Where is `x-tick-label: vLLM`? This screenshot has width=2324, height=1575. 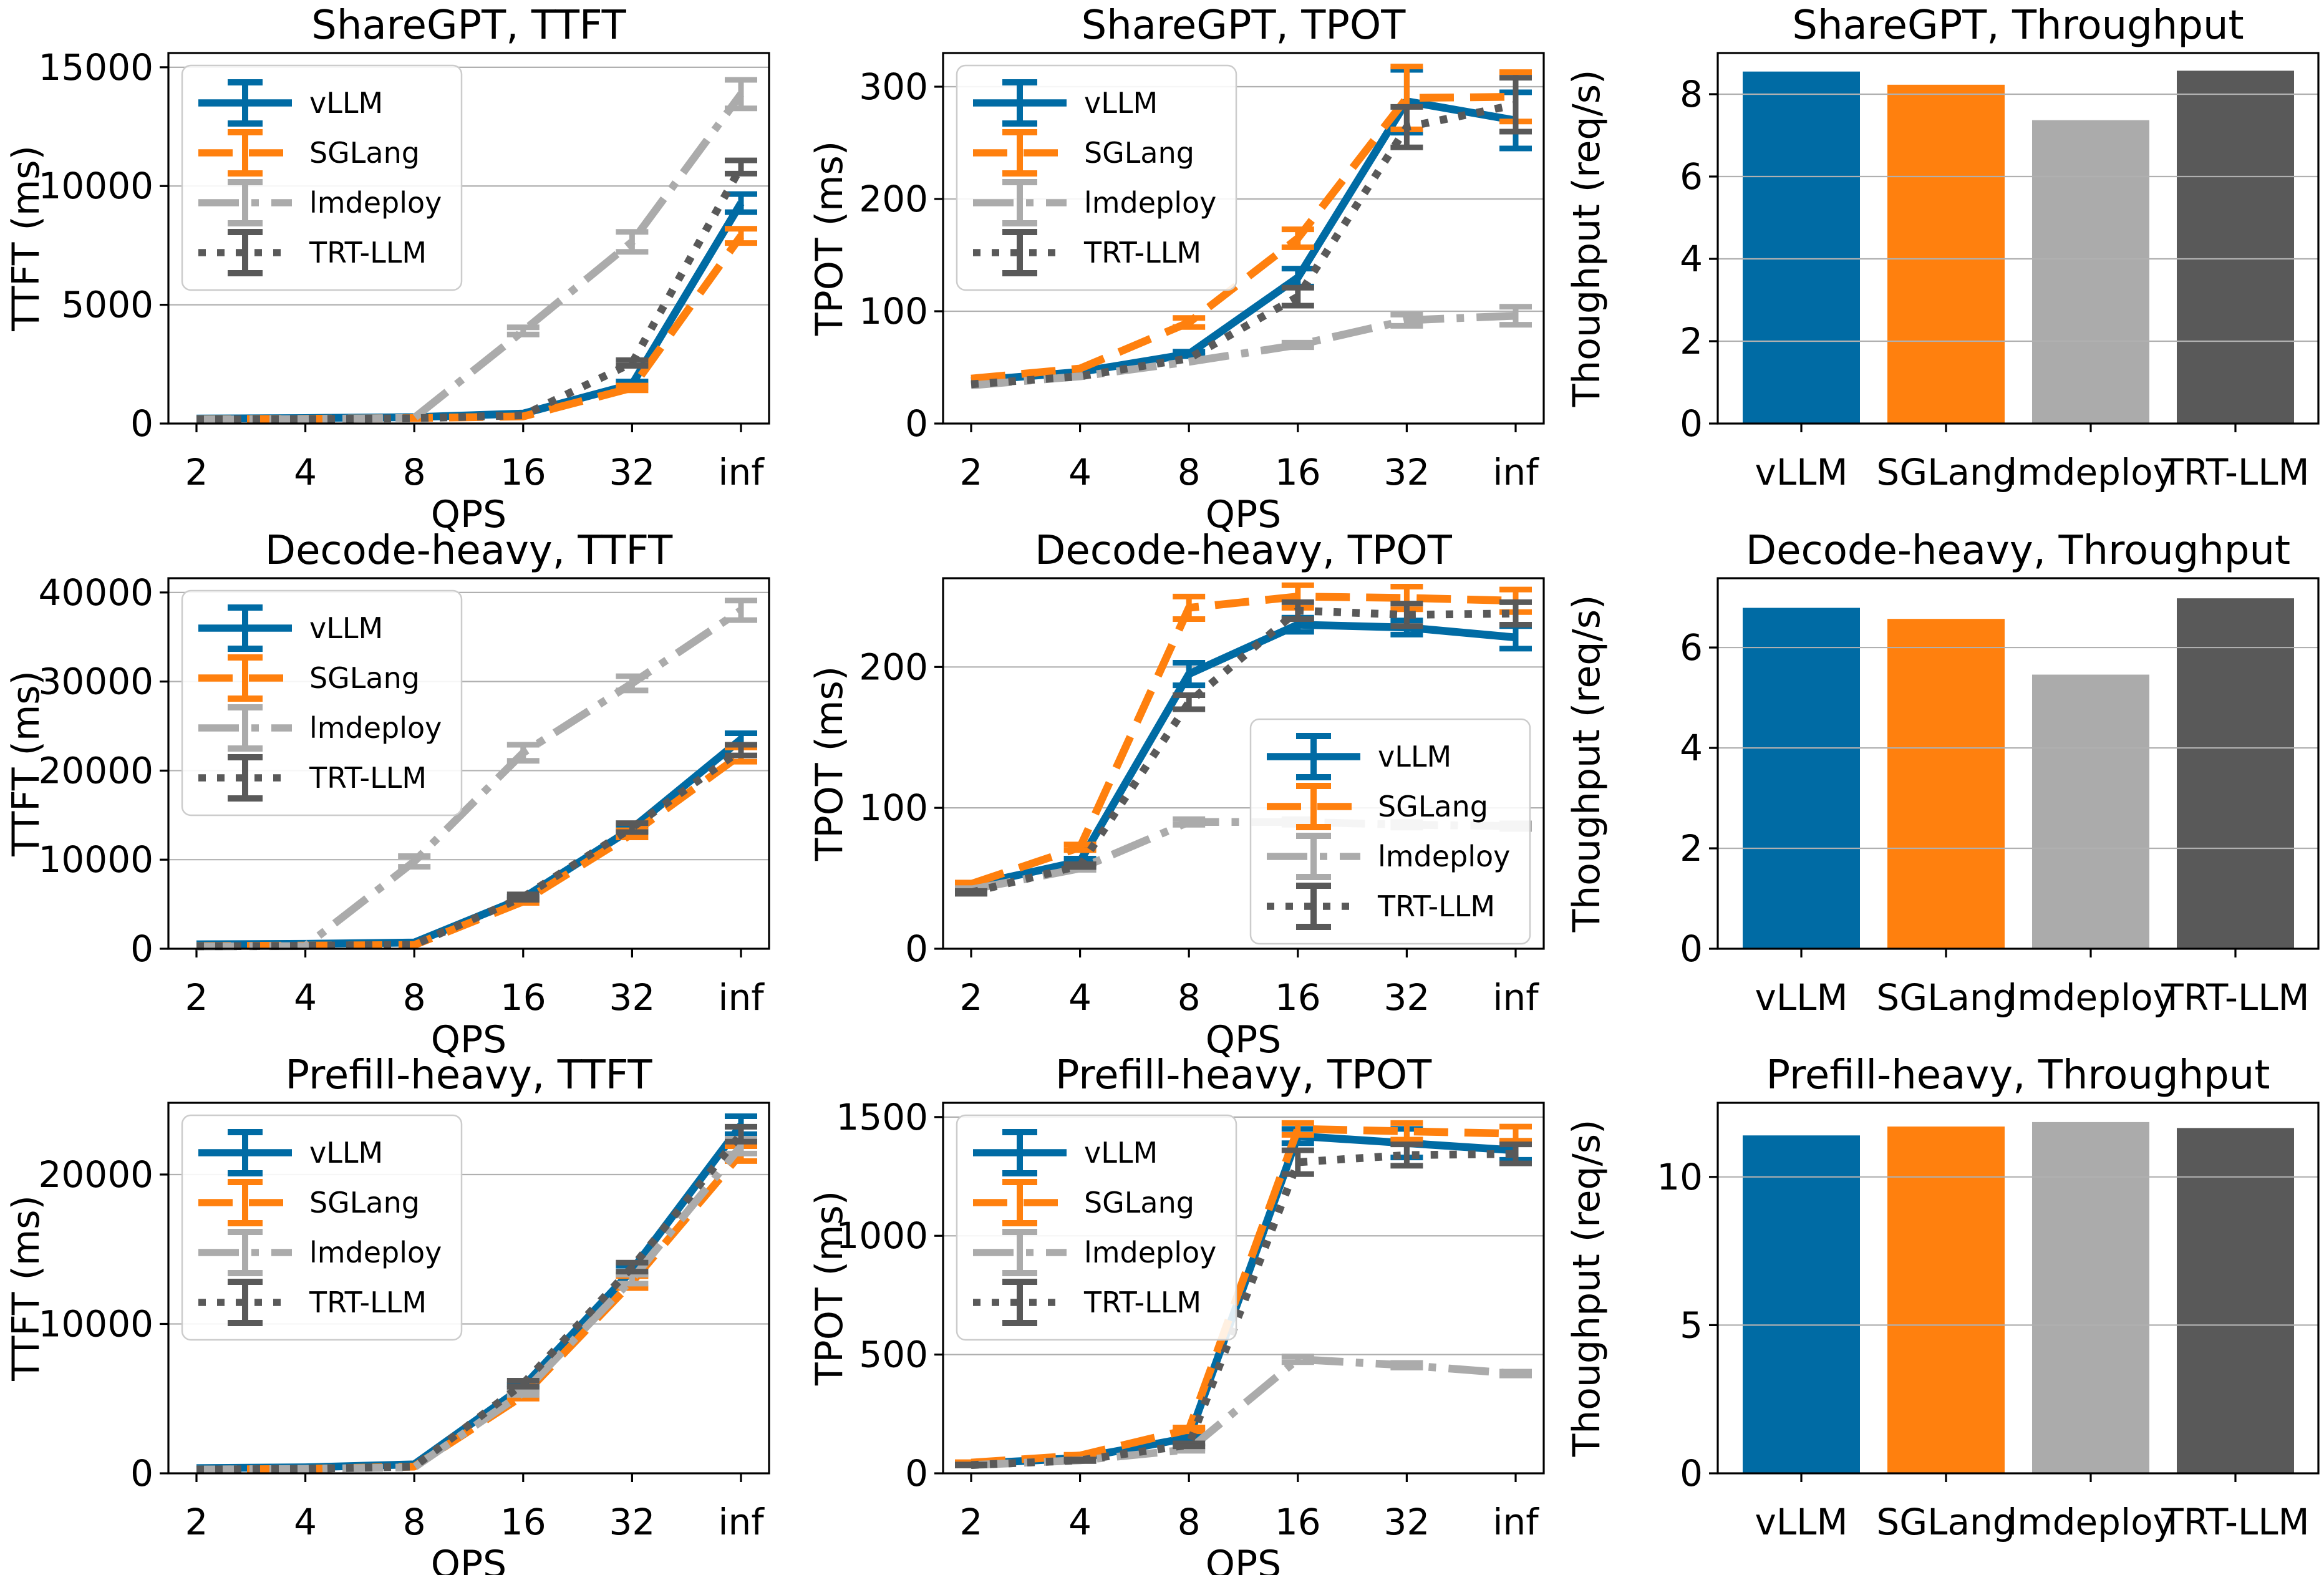 x-tick-label: vLLM is located at coordinates (1801, 997).